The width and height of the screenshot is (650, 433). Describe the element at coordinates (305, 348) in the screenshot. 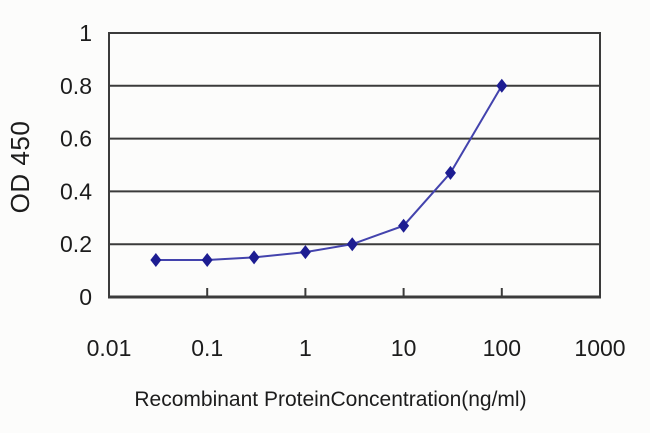

I see `x-tick-label: 1` at that location.